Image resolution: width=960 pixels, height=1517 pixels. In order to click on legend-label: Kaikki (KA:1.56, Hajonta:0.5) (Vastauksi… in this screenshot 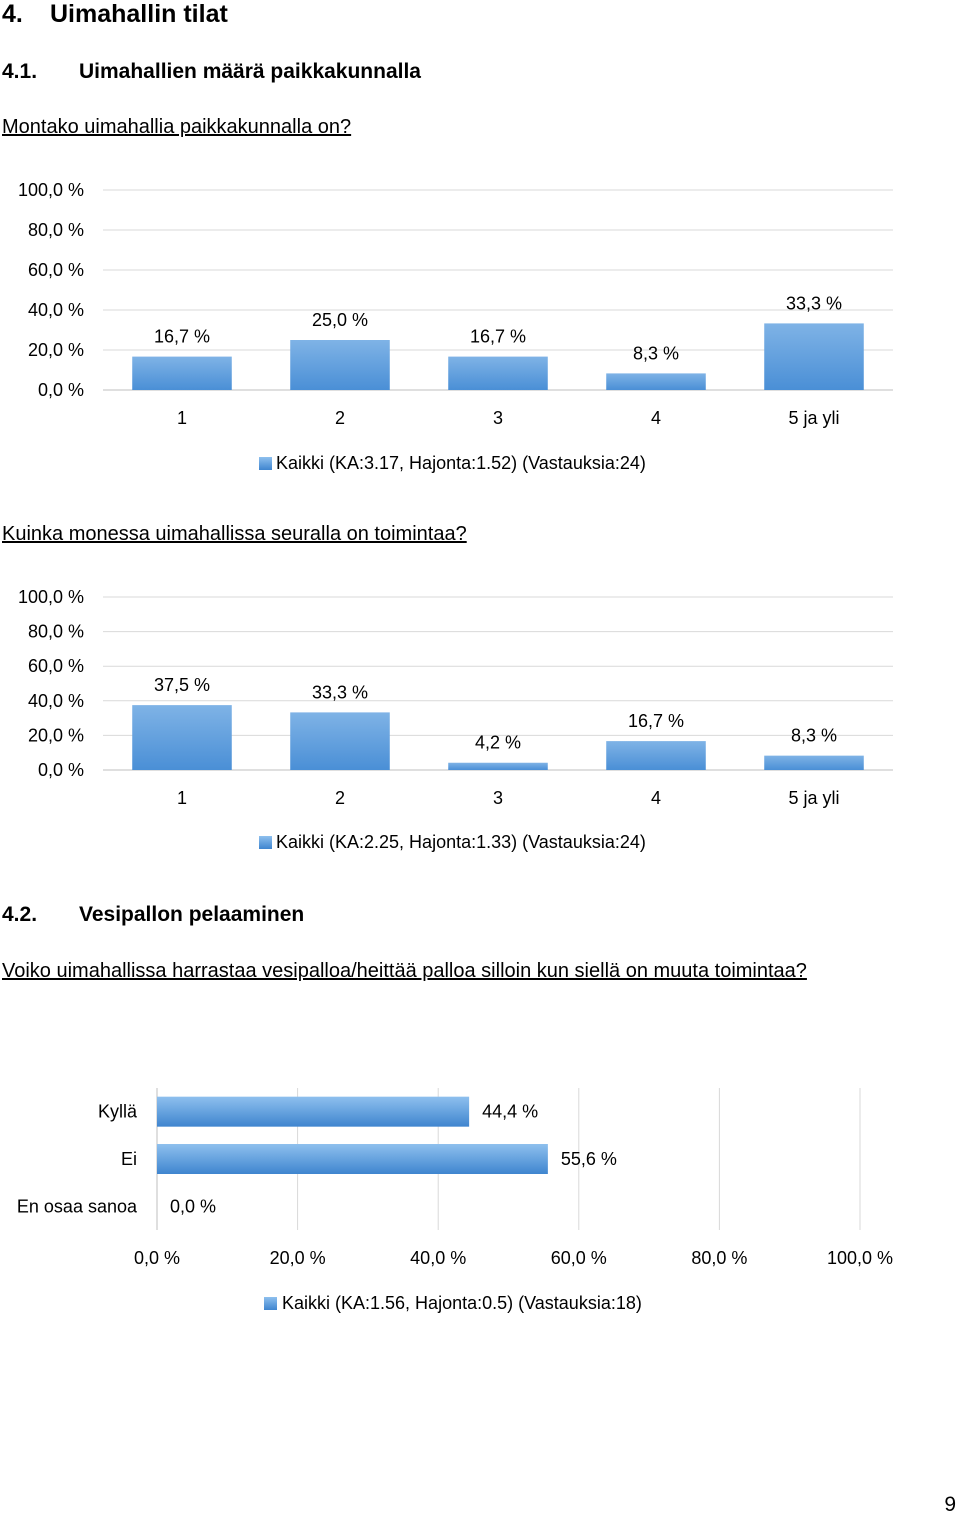, I will do `click(462, 1303)`.